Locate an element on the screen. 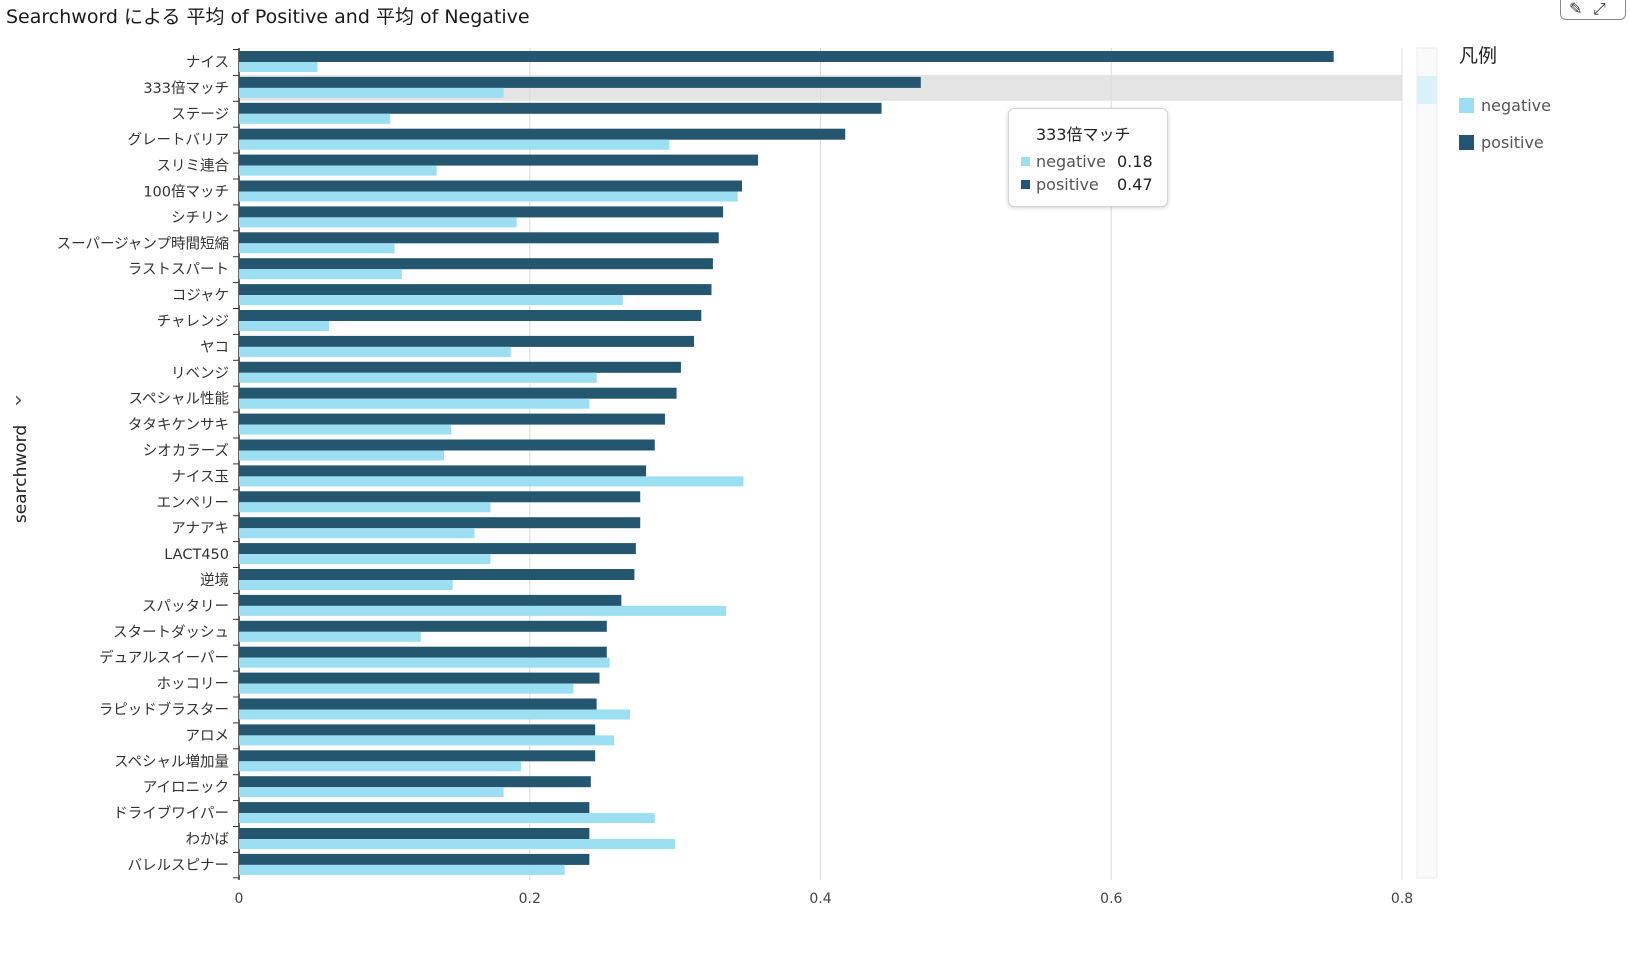 The image size is (1630, 954). category-label: スペシャル増加量 is located at coordinates (171, 761).